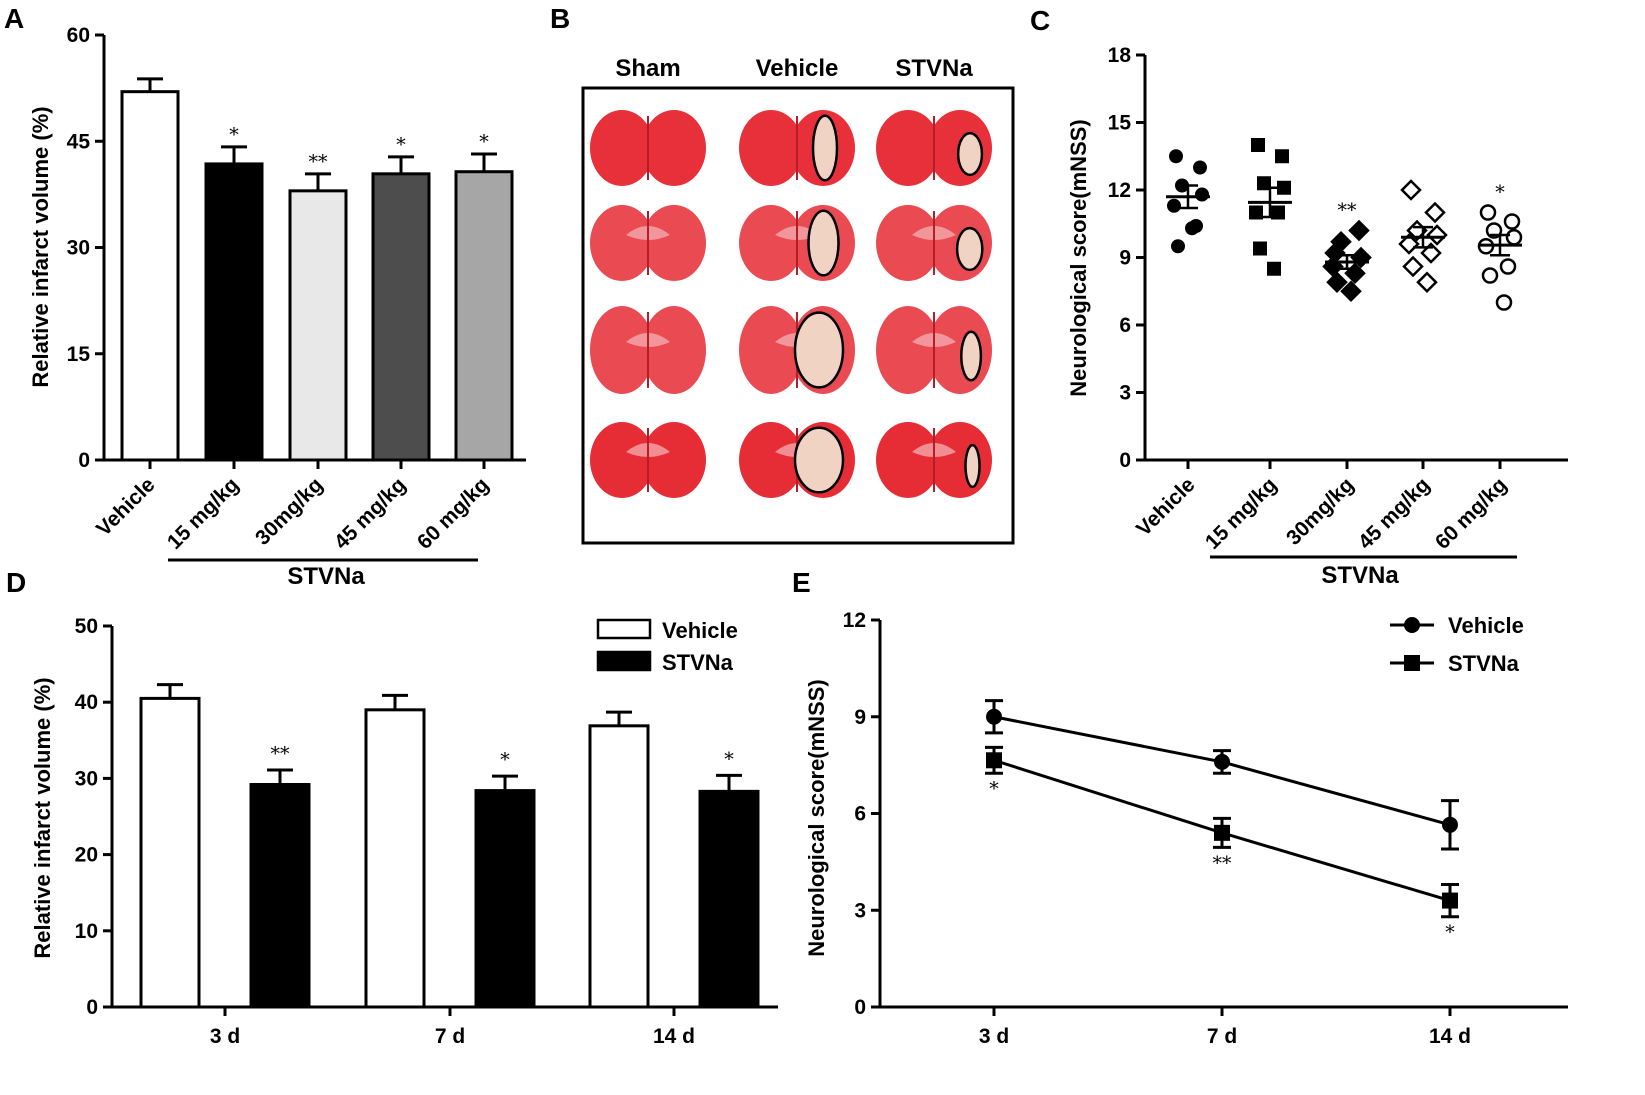 The height and width of the screenshot is (1095, 1645). Describe the element at coordinates (84, 460) in the screenshot. I see `a-y-tick-label: 0` at that location.